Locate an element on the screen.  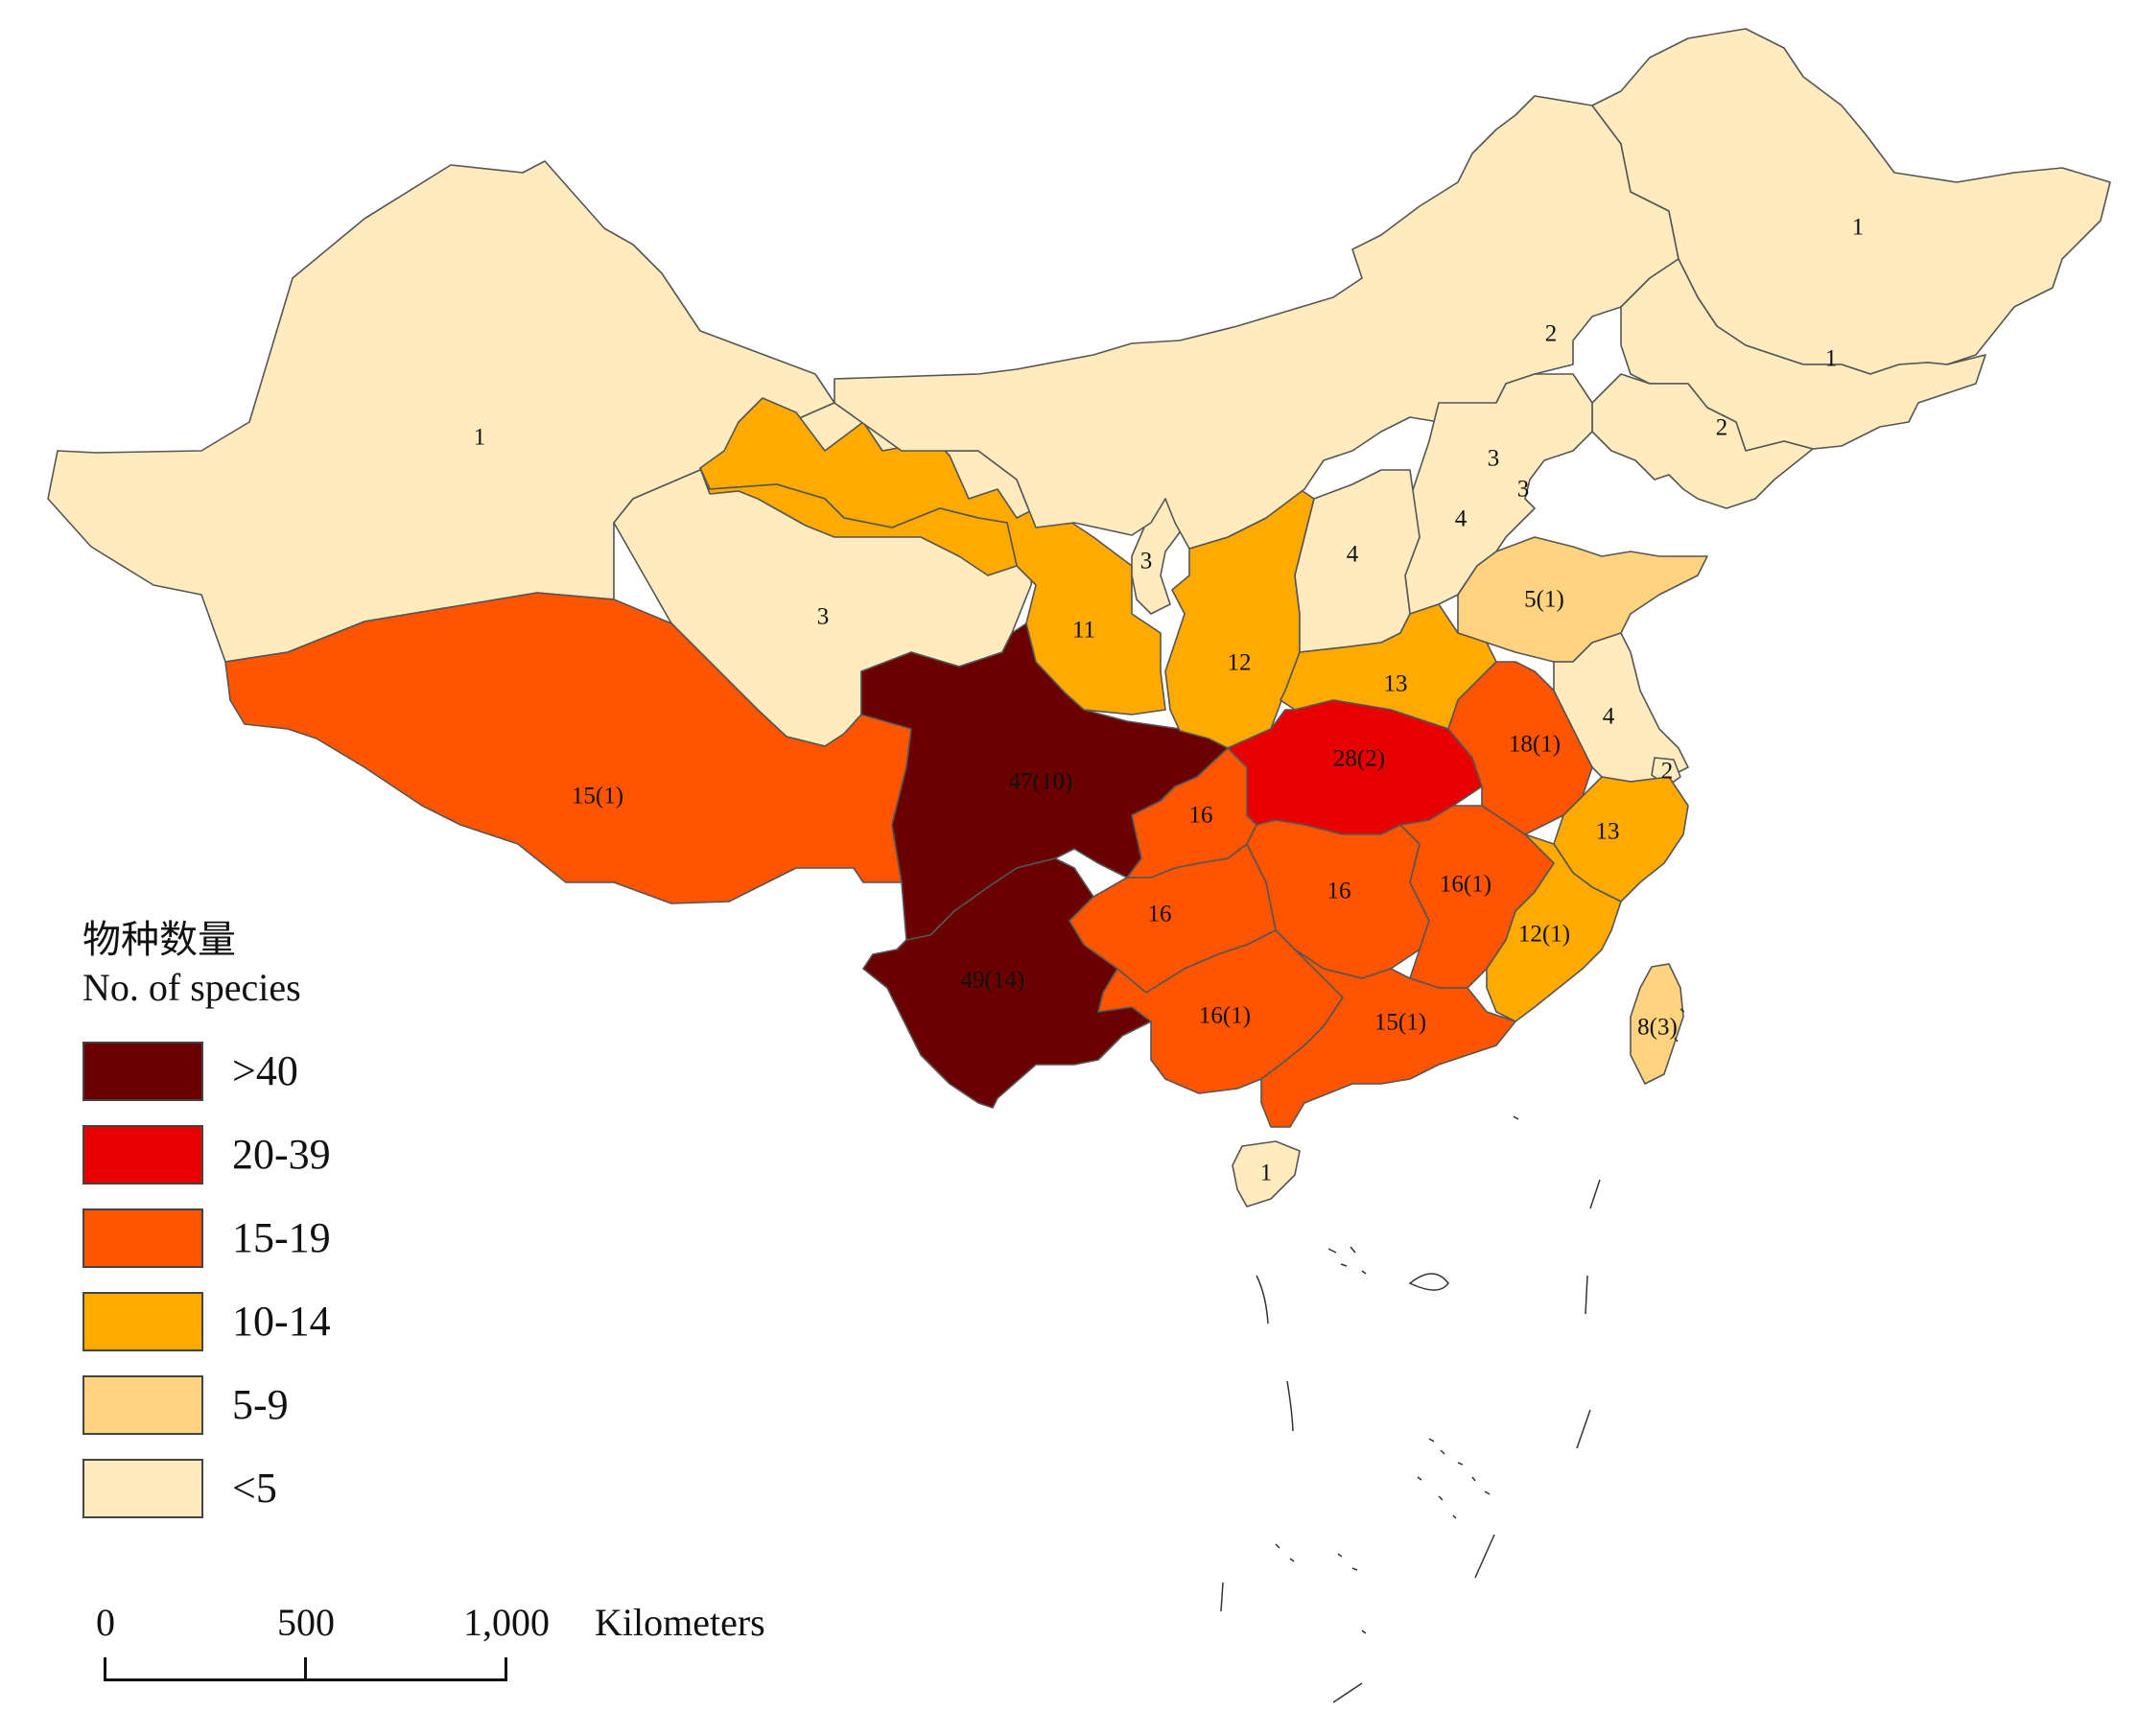
legend-item: 15-19 is located at coordinates (206, 1237).